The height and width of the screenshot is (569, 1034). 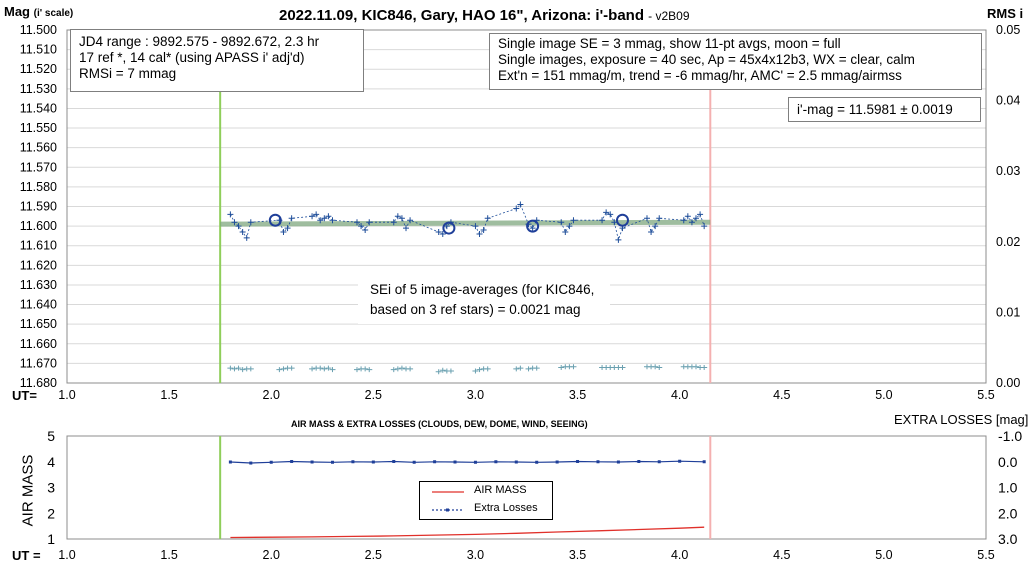 What do you see at coordinates (1008, 171) in the screenshot?
I see `right-tick-label: 0.03` at bounding box center [1008, 171].